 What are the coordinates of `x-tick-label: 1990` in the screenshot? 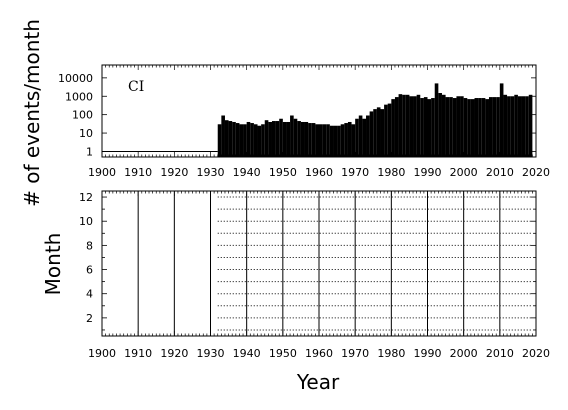 It's located at (428, 353).